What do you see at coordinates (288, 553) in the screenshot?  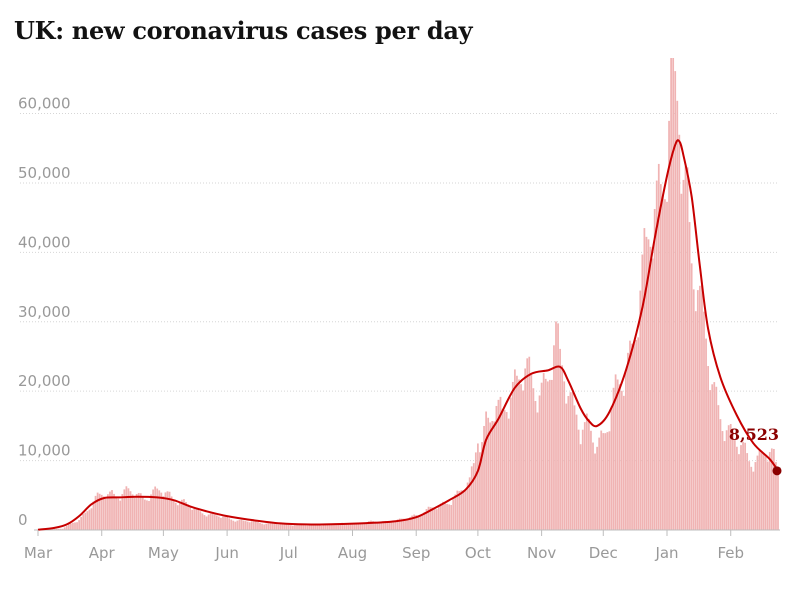 I see `x-tick-label: Jul` at bounding box center [288, 553].